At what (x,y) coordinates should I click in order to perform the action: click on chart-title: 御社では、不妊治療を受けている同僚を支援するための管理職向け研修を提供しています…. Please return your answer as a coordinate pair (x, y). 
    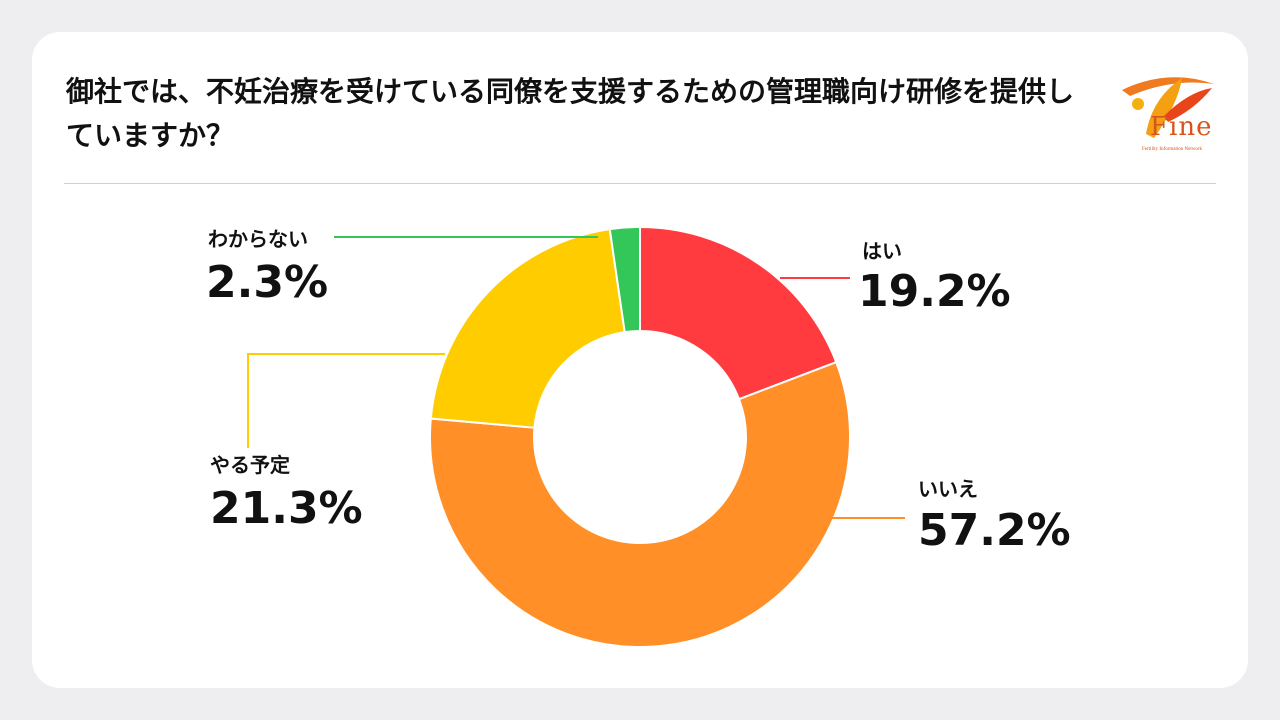
    Looking at the image, I should click on (570, 113).